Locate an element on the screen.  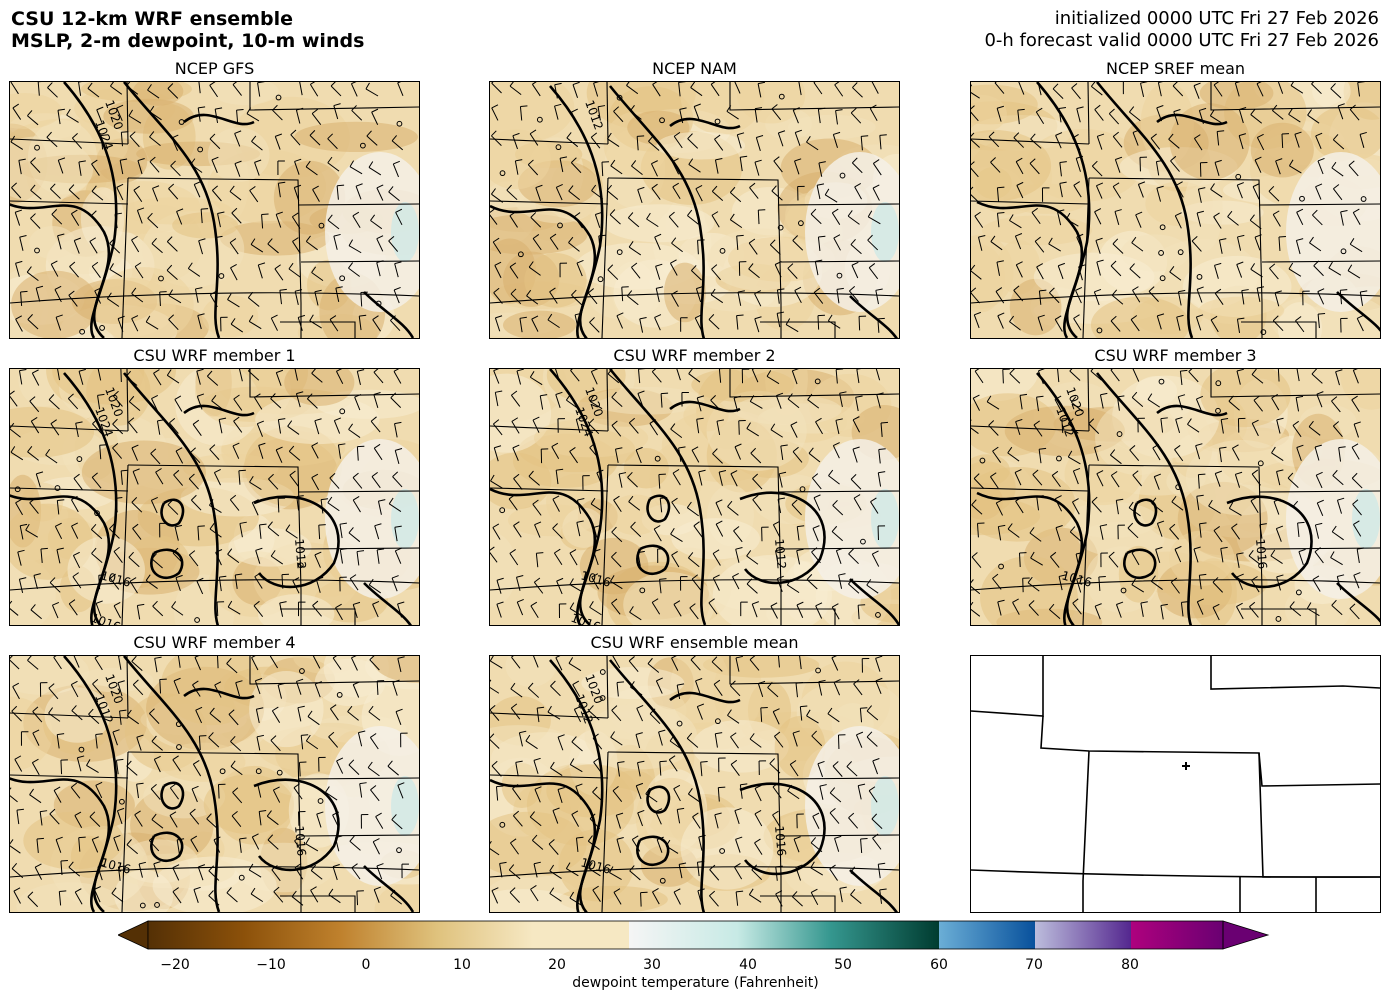
panel-title-sref: NCEP SREF mean is located at coordinates (1175, 68).